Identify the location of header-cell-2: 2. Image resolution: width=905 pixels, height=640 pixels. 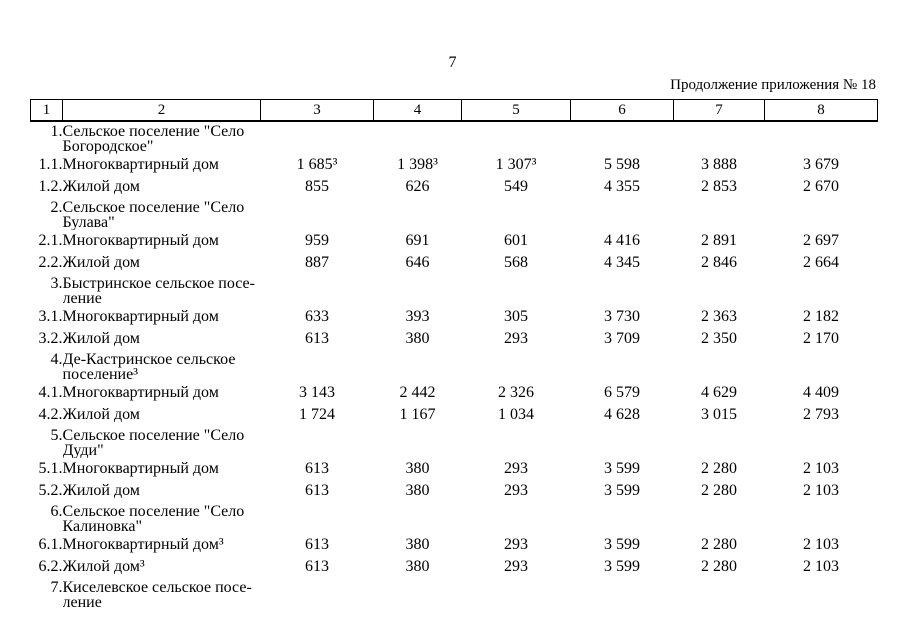
(161, 110).